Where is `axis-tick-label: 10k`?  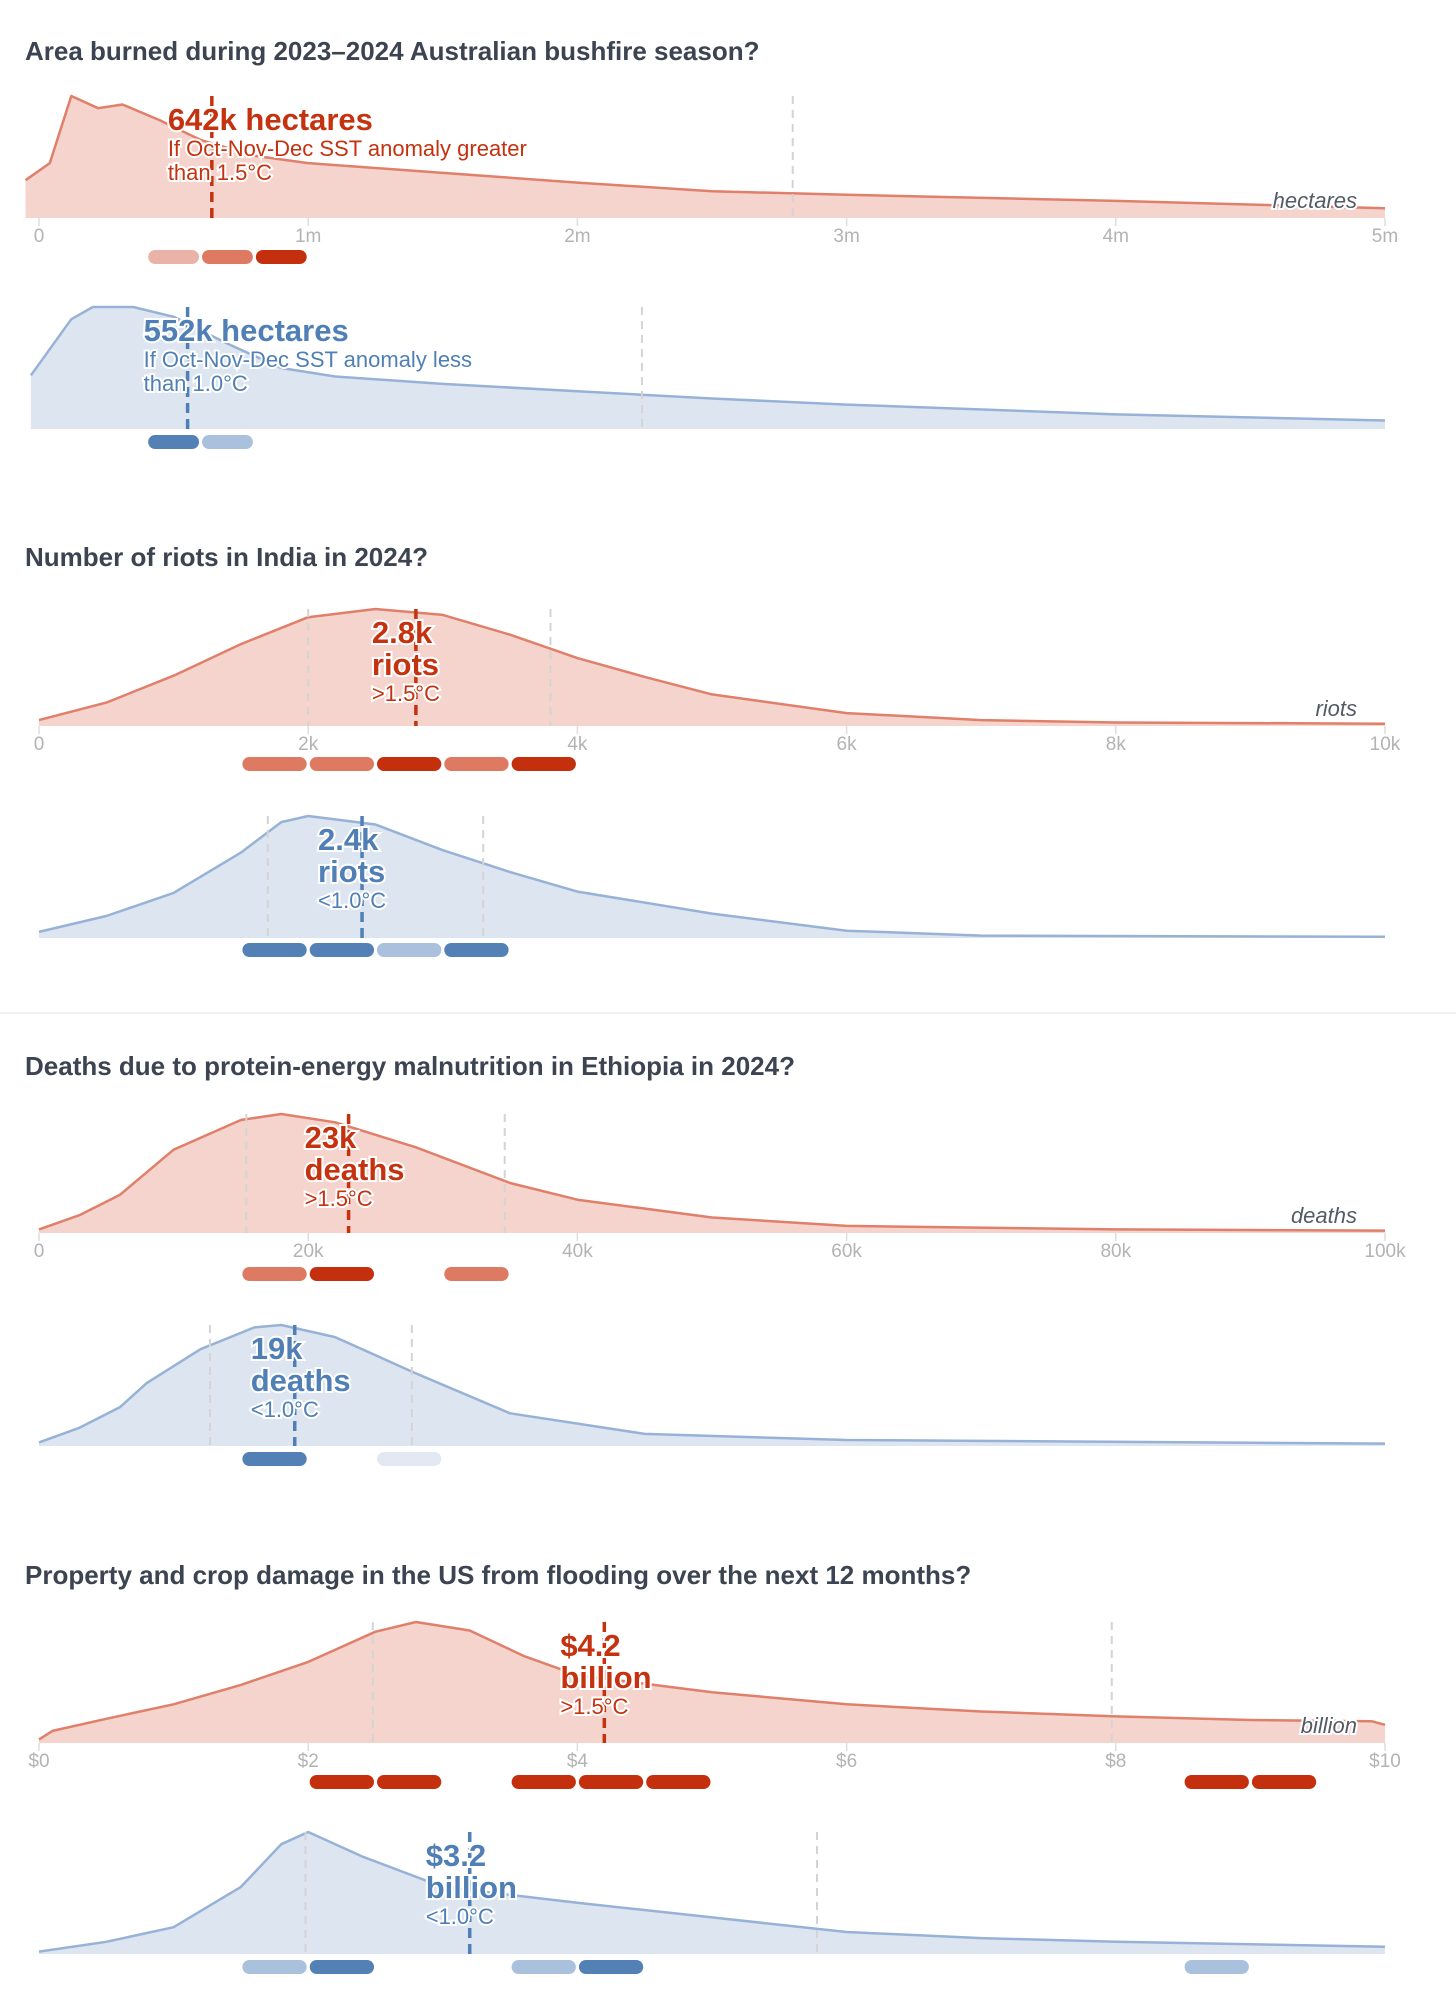 axis-tick-label: 10k is located at coordinates (1385, 744).